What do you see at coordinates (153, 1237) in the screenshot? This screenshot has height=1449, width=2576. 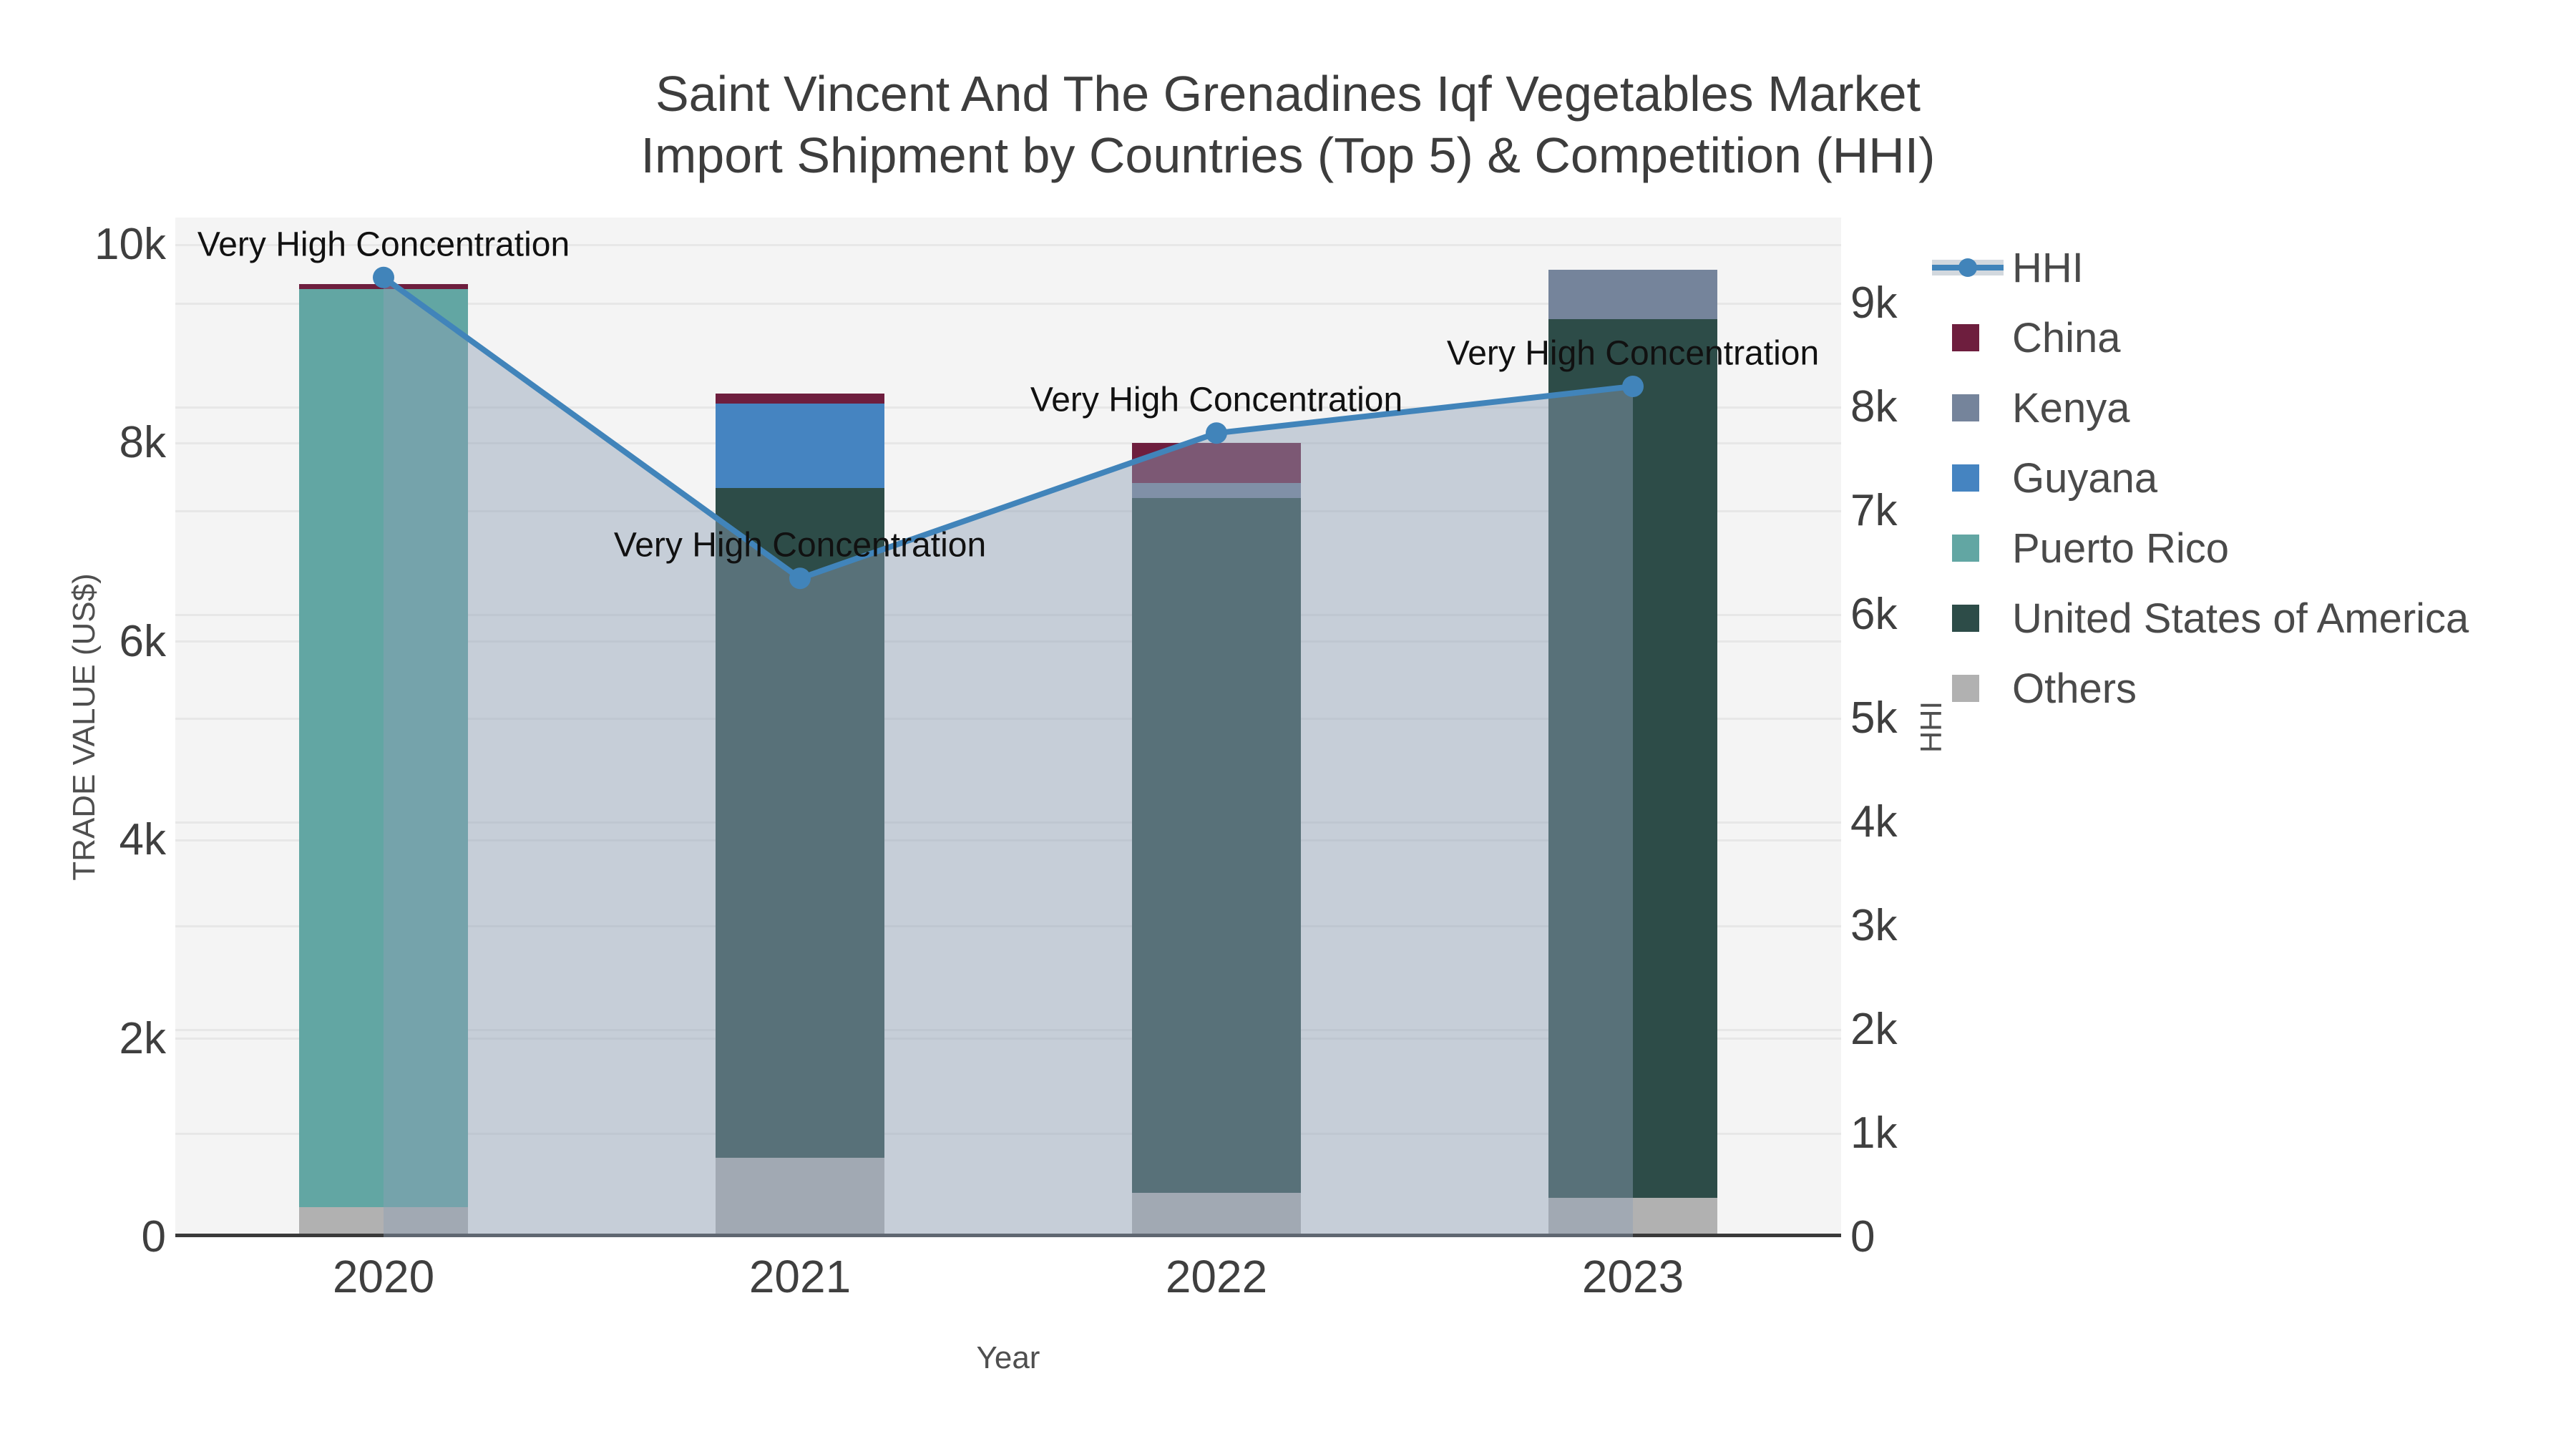 I see `y-left-tick-0: 0` at bounding box center [153, 1237].